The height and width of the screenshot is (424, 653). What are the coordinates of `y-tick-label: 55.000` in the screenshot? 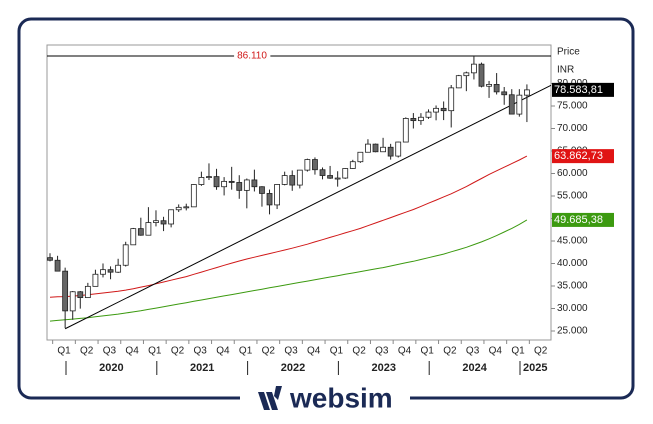 It's located at (572, 196).